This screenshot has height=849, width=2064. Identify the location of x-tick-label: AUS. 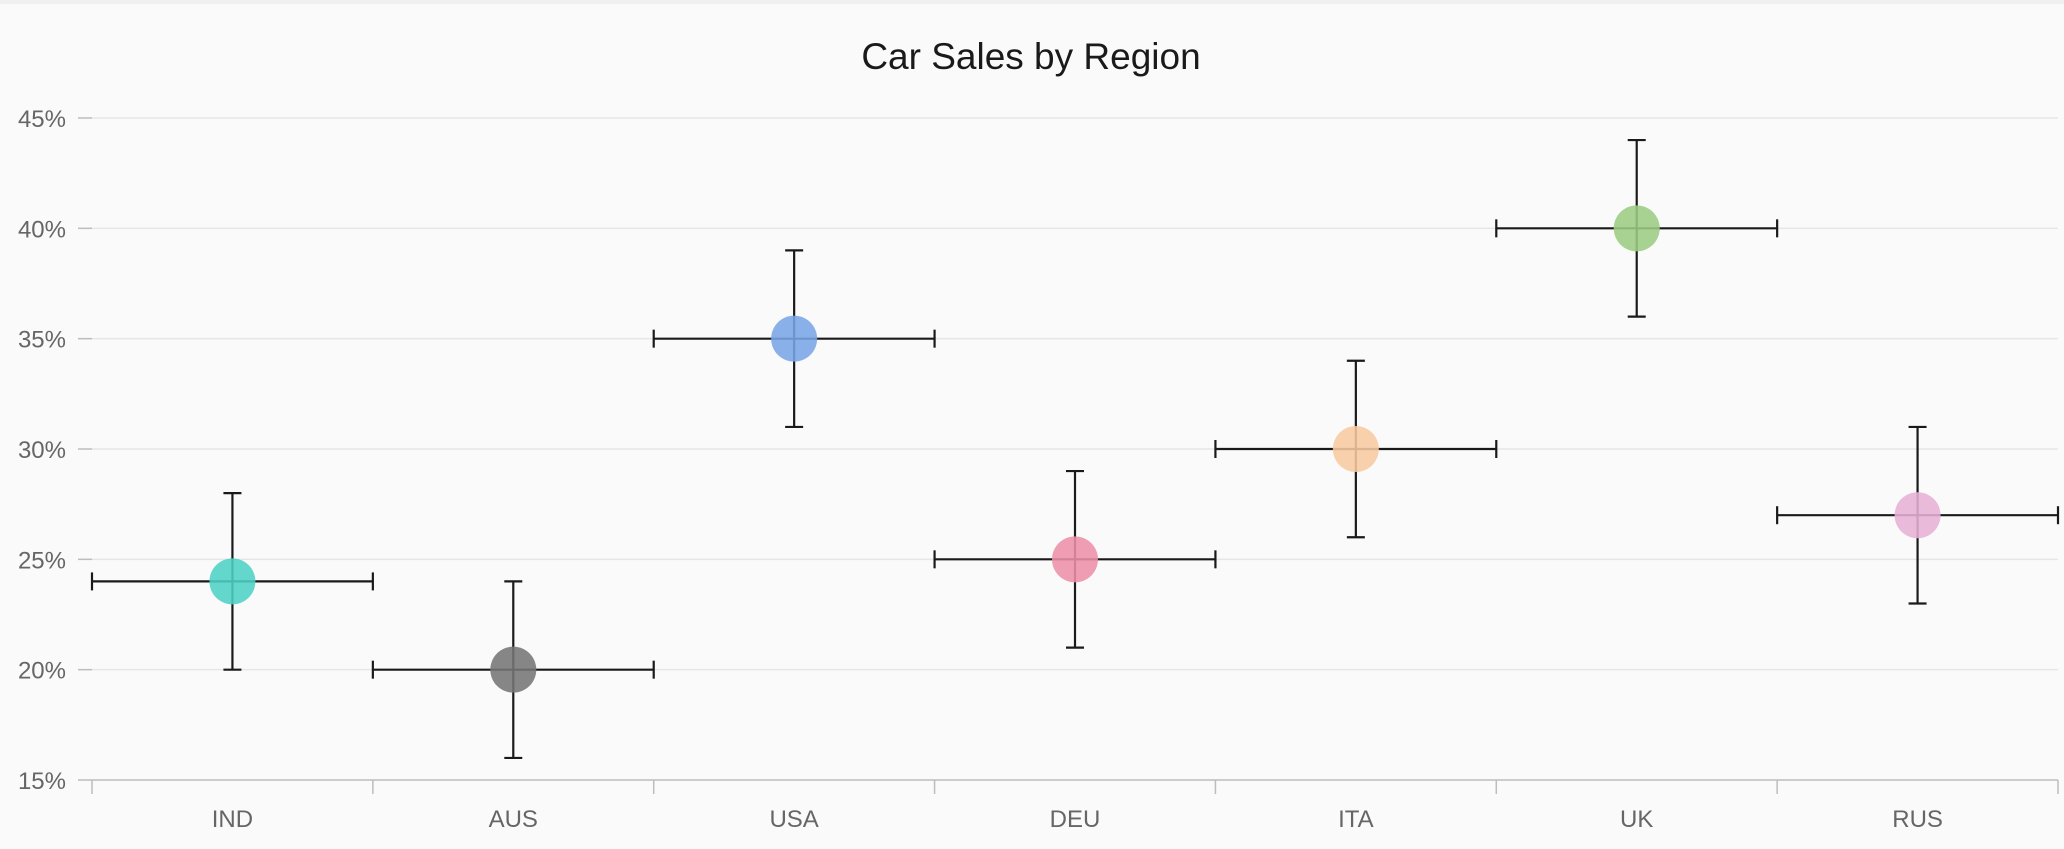
(513, 819).